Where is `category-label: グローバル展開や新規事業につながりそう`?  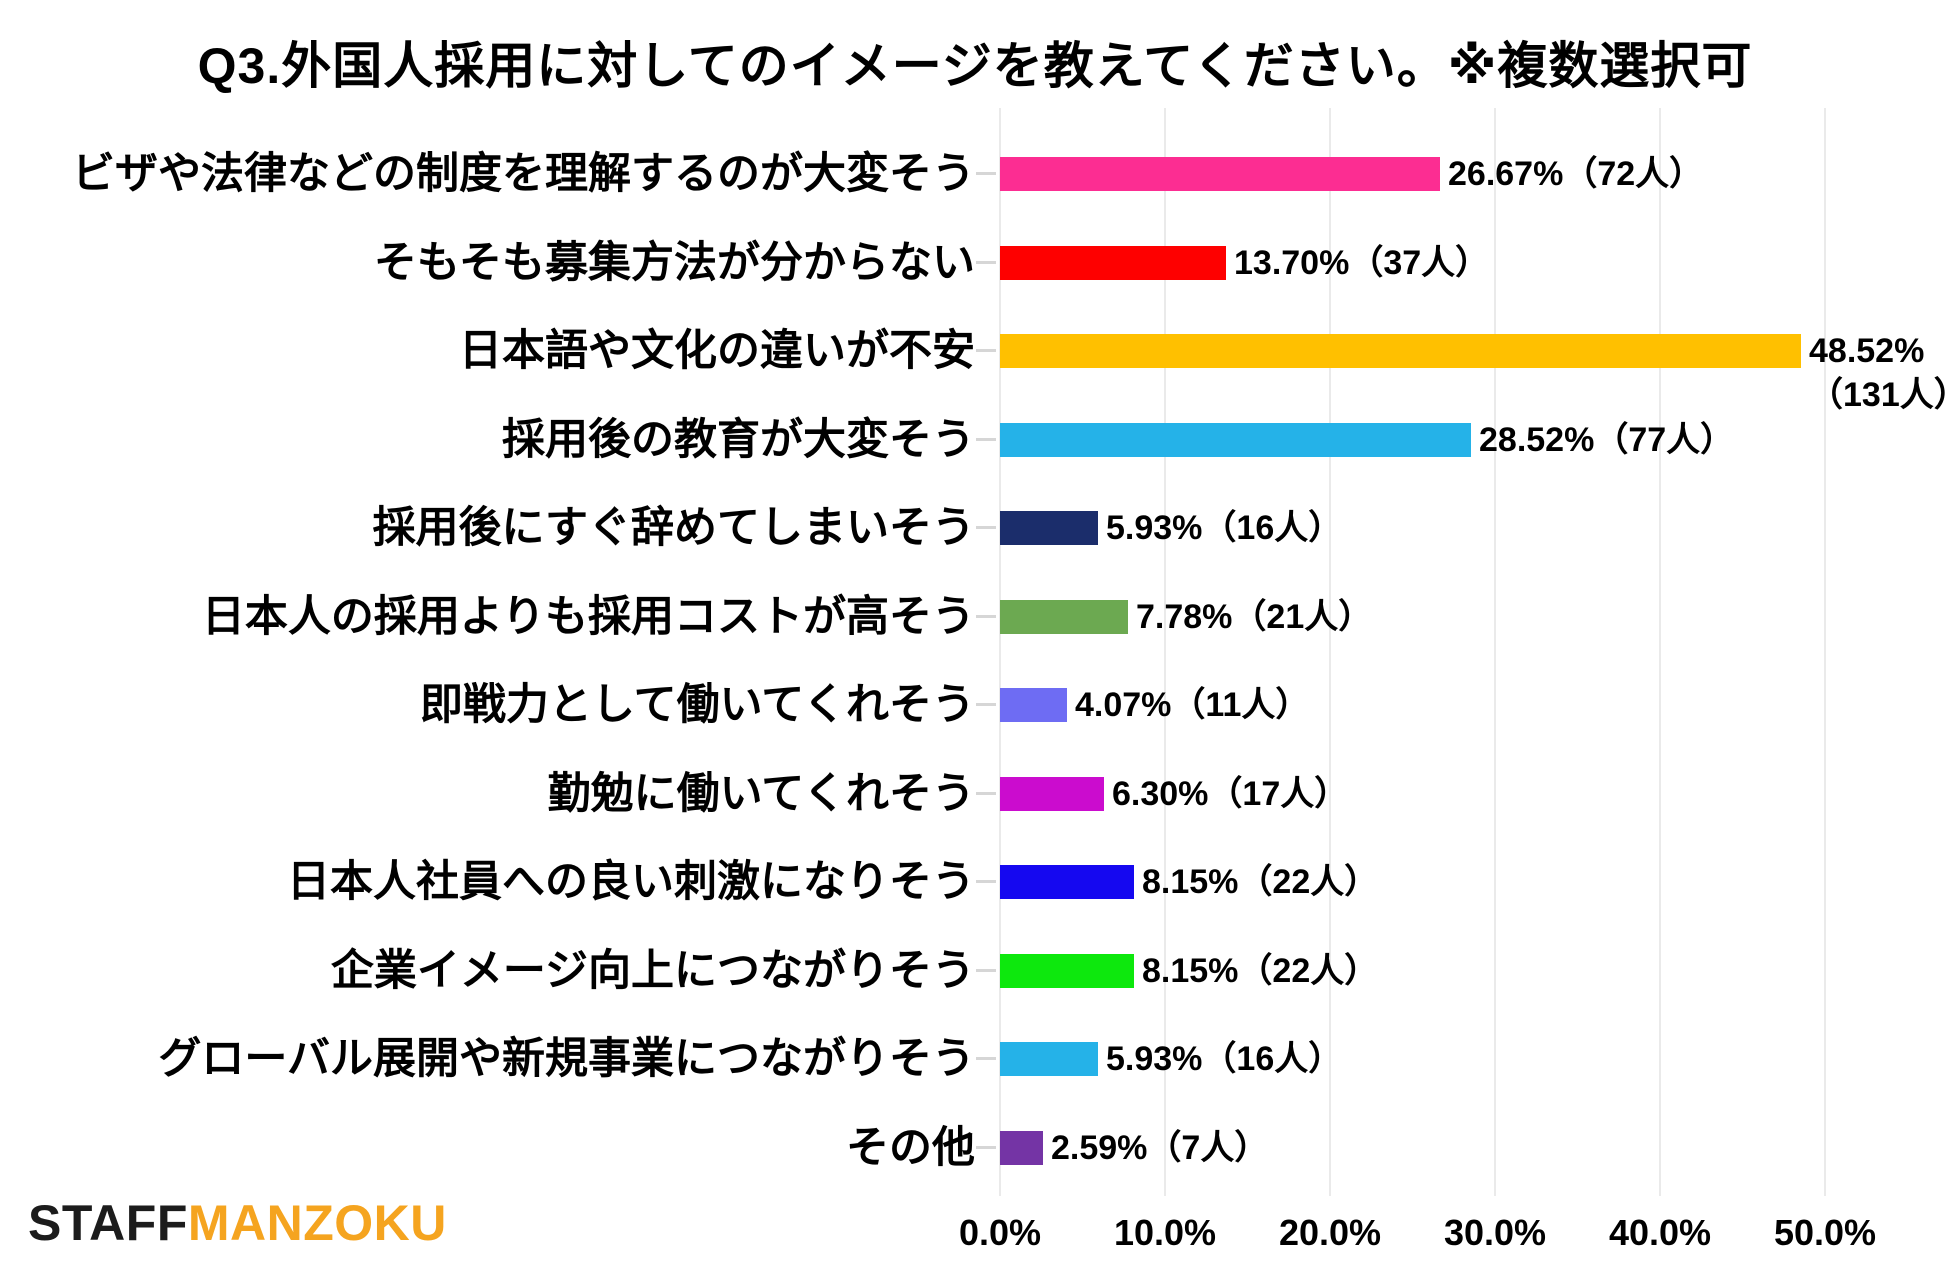 category-label: グローバル展開や新規事業につながりそう is located at coordinates (566, 1059).